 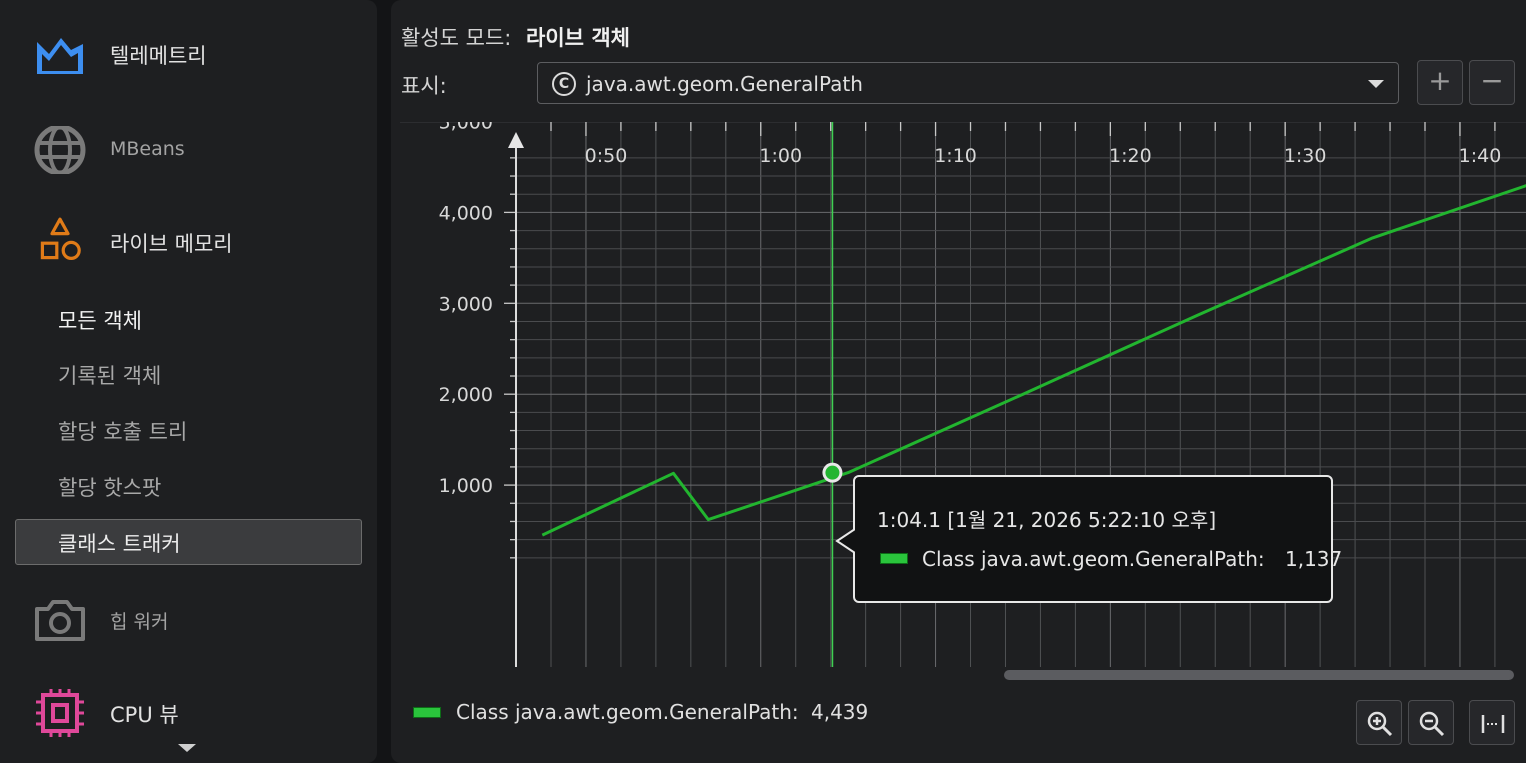 I want to click on y-tick-label: 1,000, so click(x=466, y=486).